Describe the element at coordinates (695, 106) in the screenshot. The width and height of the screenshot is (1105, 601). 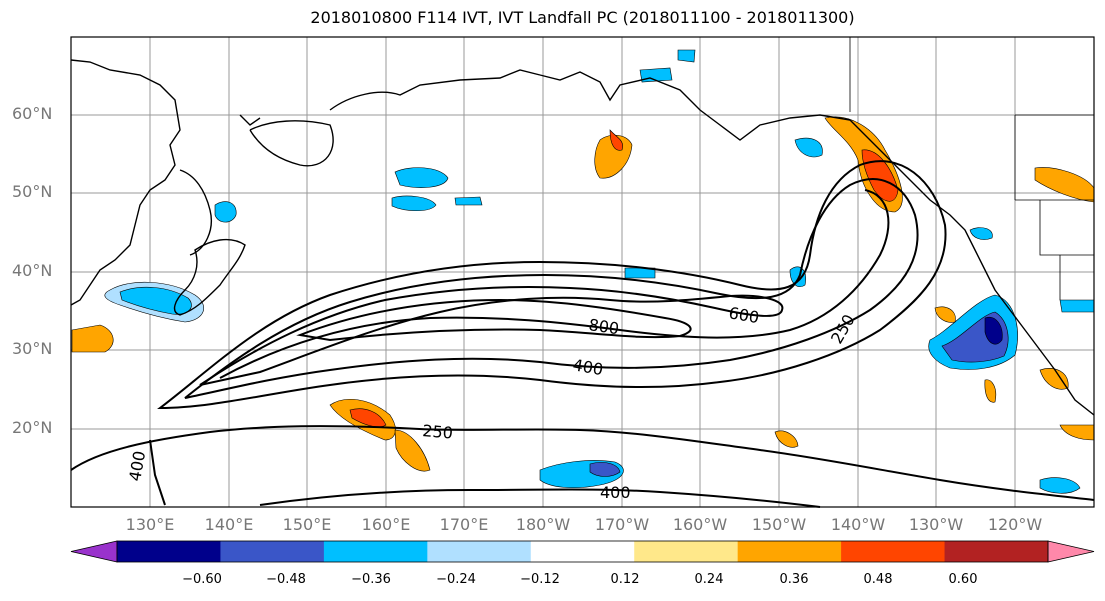
I see `alaska-coast` at that location.